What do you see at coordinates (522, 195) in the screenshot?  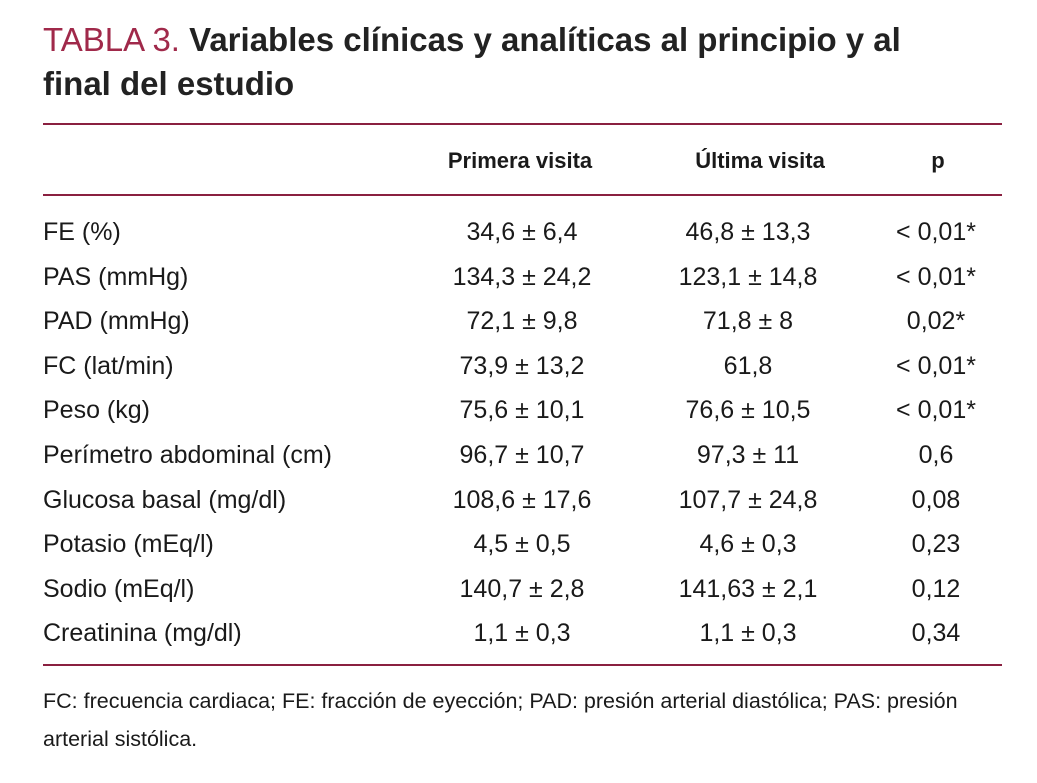 I see `header-rule` at bounding box center [522, 195].